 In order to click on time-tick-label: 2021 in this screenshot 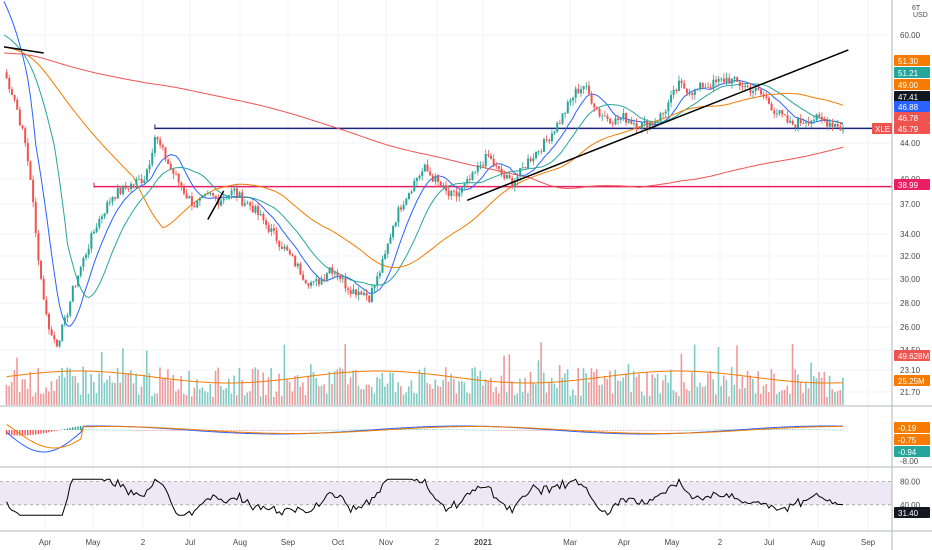, I will do `click(483, 542)`.